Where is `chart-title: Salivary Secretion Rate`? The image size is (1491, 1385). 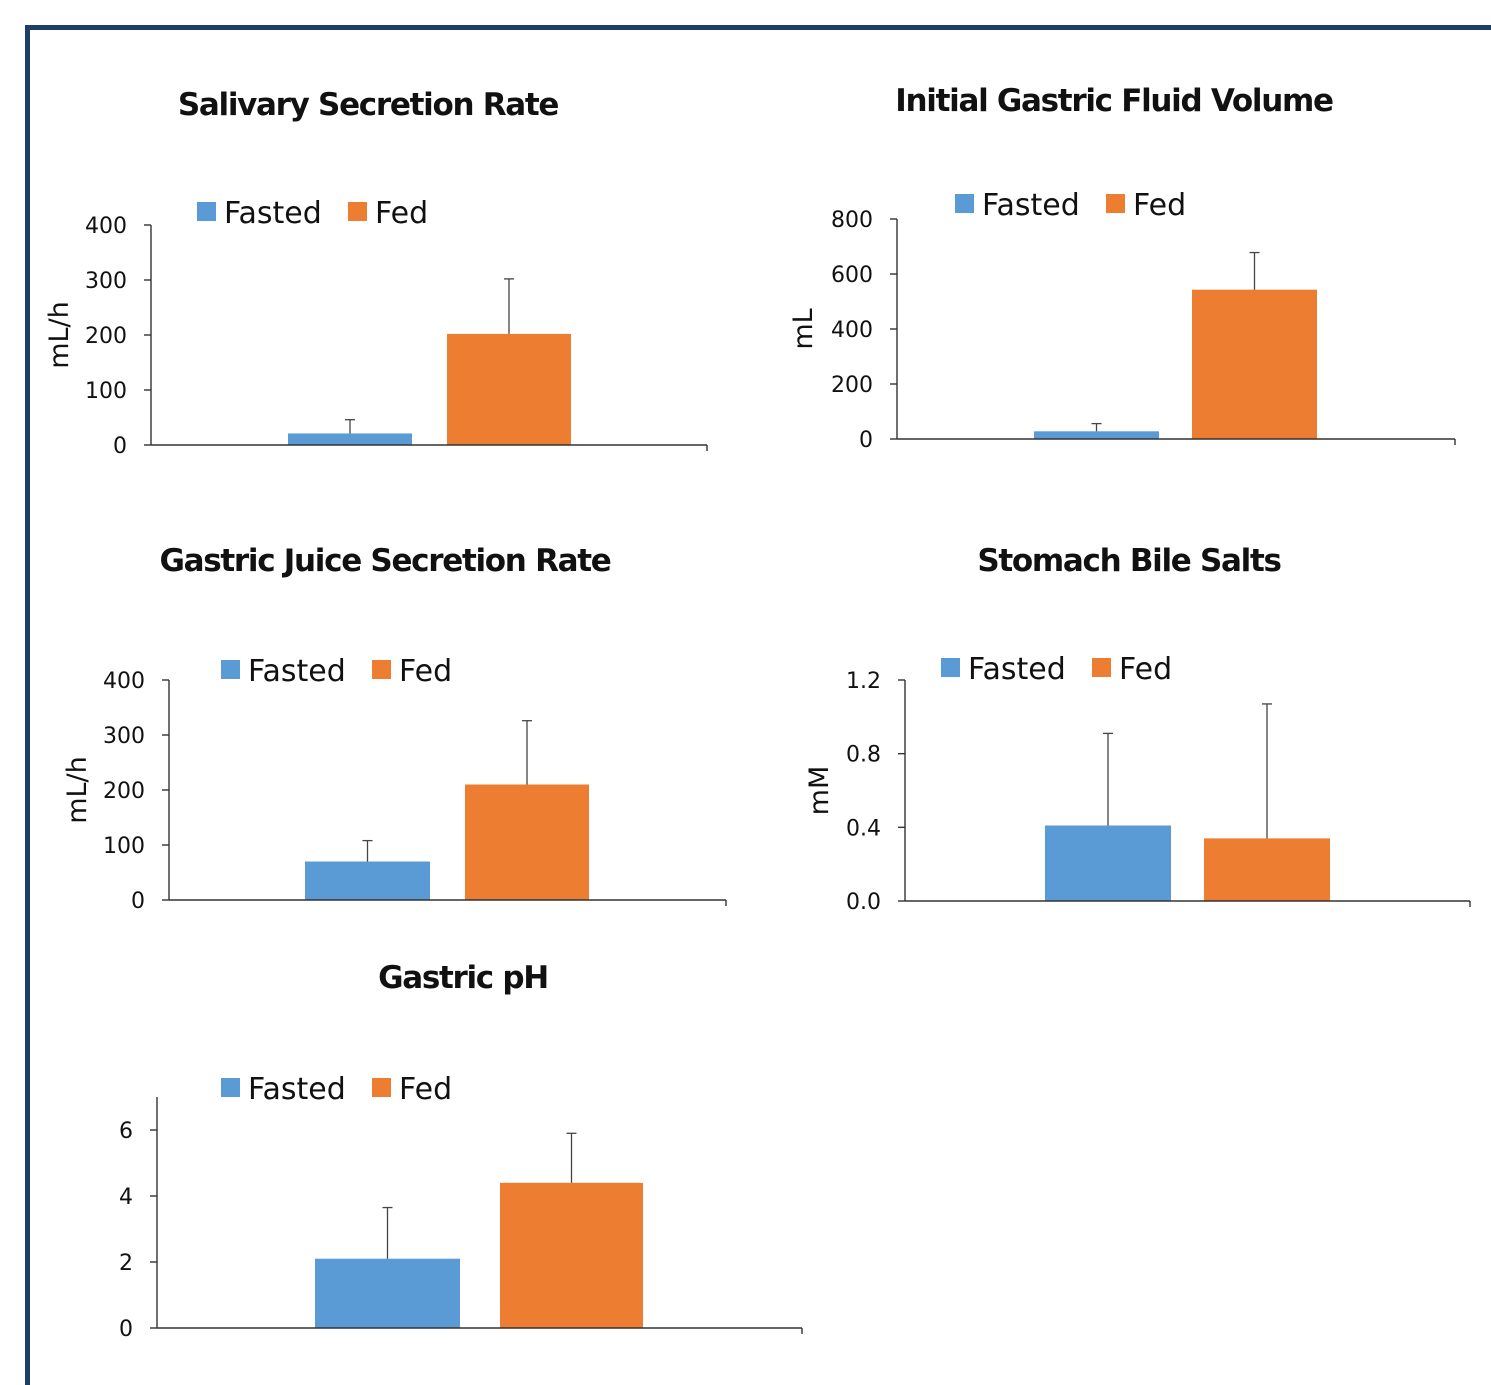
chart-title: Salivary Secretion Rate is located at coordinates (368, 105).